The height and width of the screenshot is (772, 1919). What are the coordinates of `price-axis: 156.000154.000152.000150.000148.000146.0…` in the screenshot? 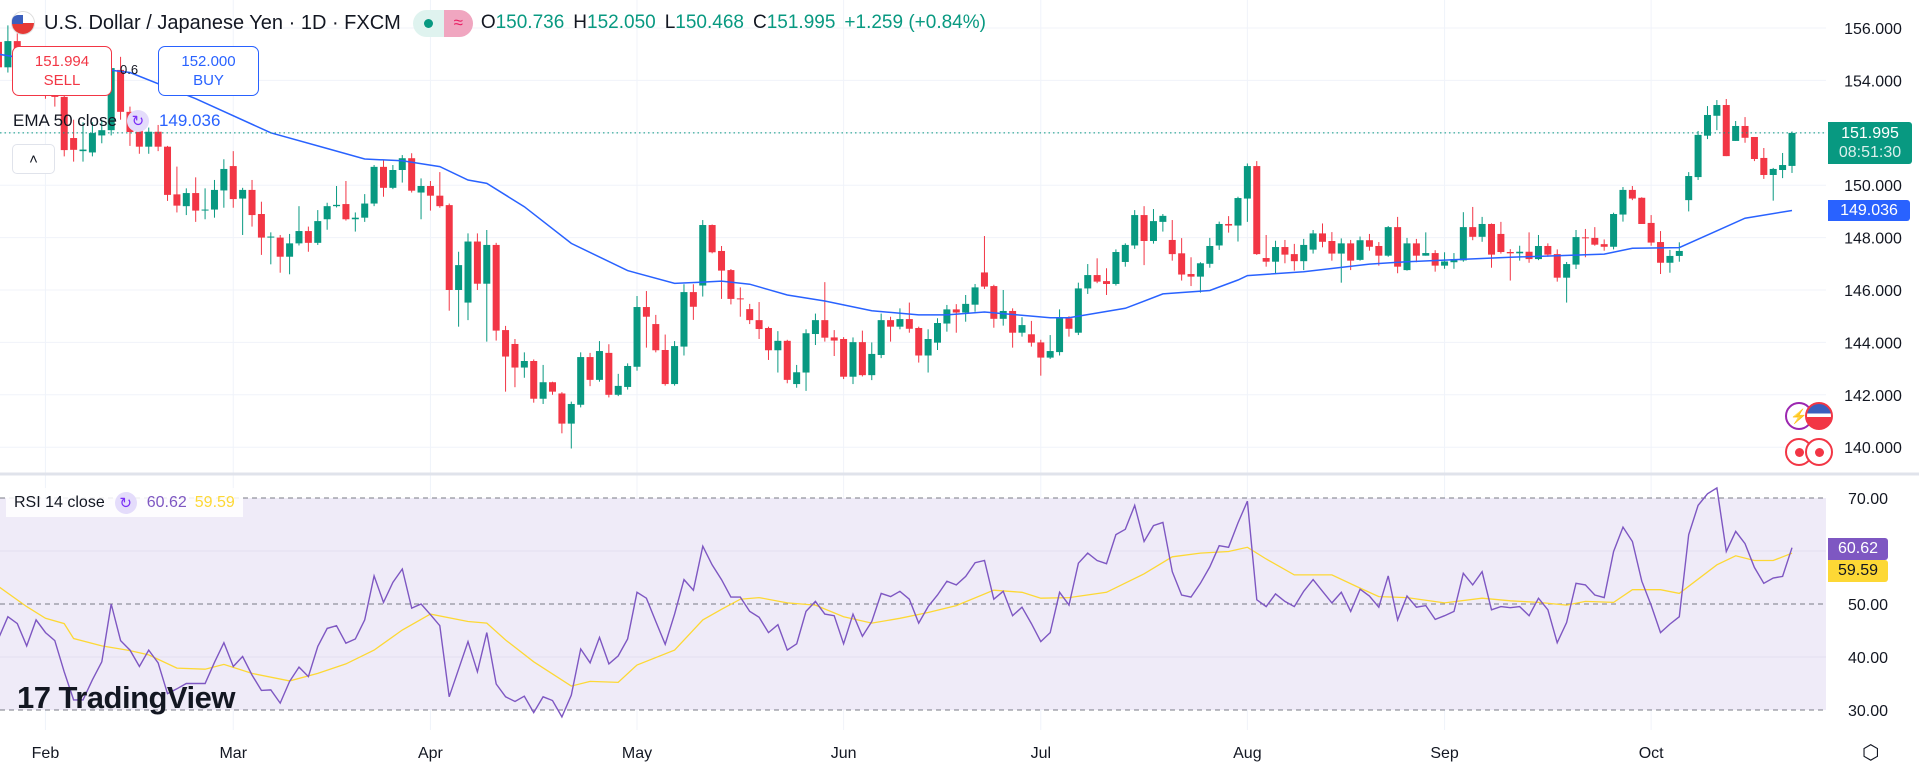 It's located at (1873, 239).